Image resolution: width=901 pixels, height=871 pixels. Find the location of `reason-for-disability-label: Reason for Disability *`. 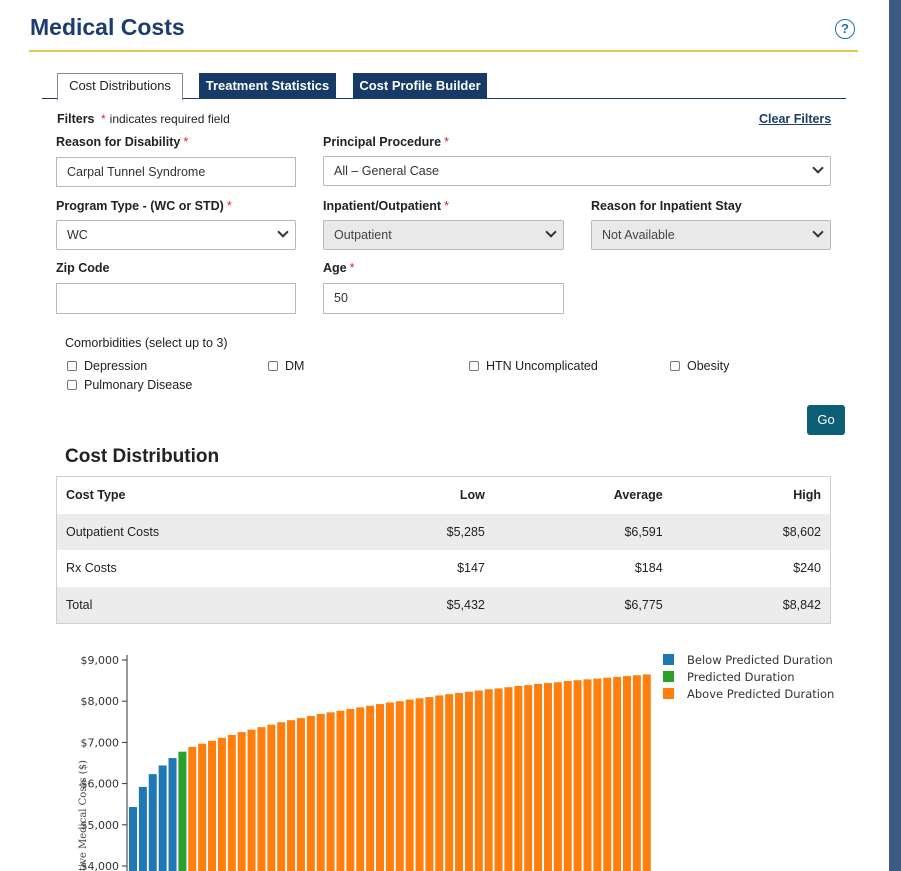

reason-for-disability-label: Reason for Disability * is located at coordinates (122, 142).